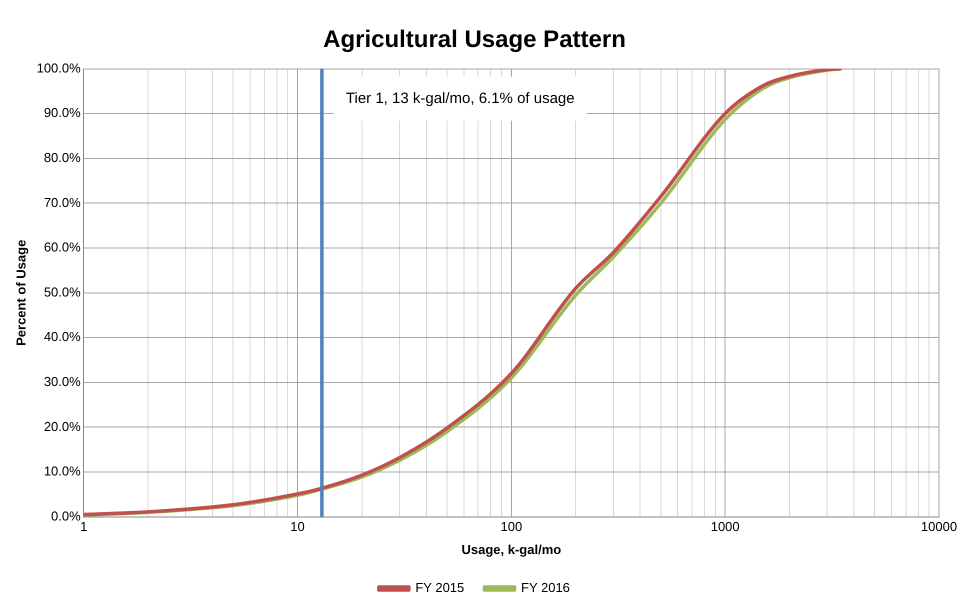  I want to click on x-axis-title: Usage, k-gal/mo, so click(511, 549).